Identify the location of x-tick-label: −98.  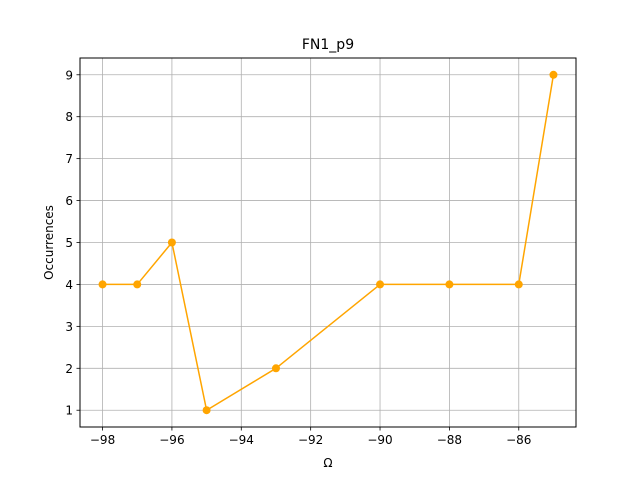
(102, 440).